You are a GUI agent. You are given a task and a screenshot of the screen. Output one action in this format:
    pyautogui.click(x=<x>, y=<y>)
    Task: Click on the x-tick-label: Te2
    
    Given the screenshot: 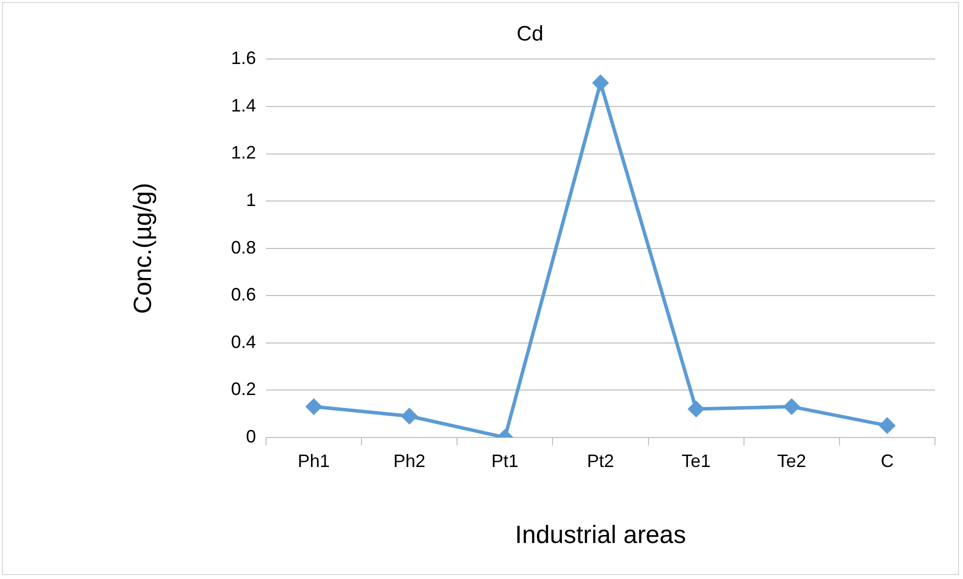 What is the action you would take?
    pyautogui.click(x=791, y=461)
    